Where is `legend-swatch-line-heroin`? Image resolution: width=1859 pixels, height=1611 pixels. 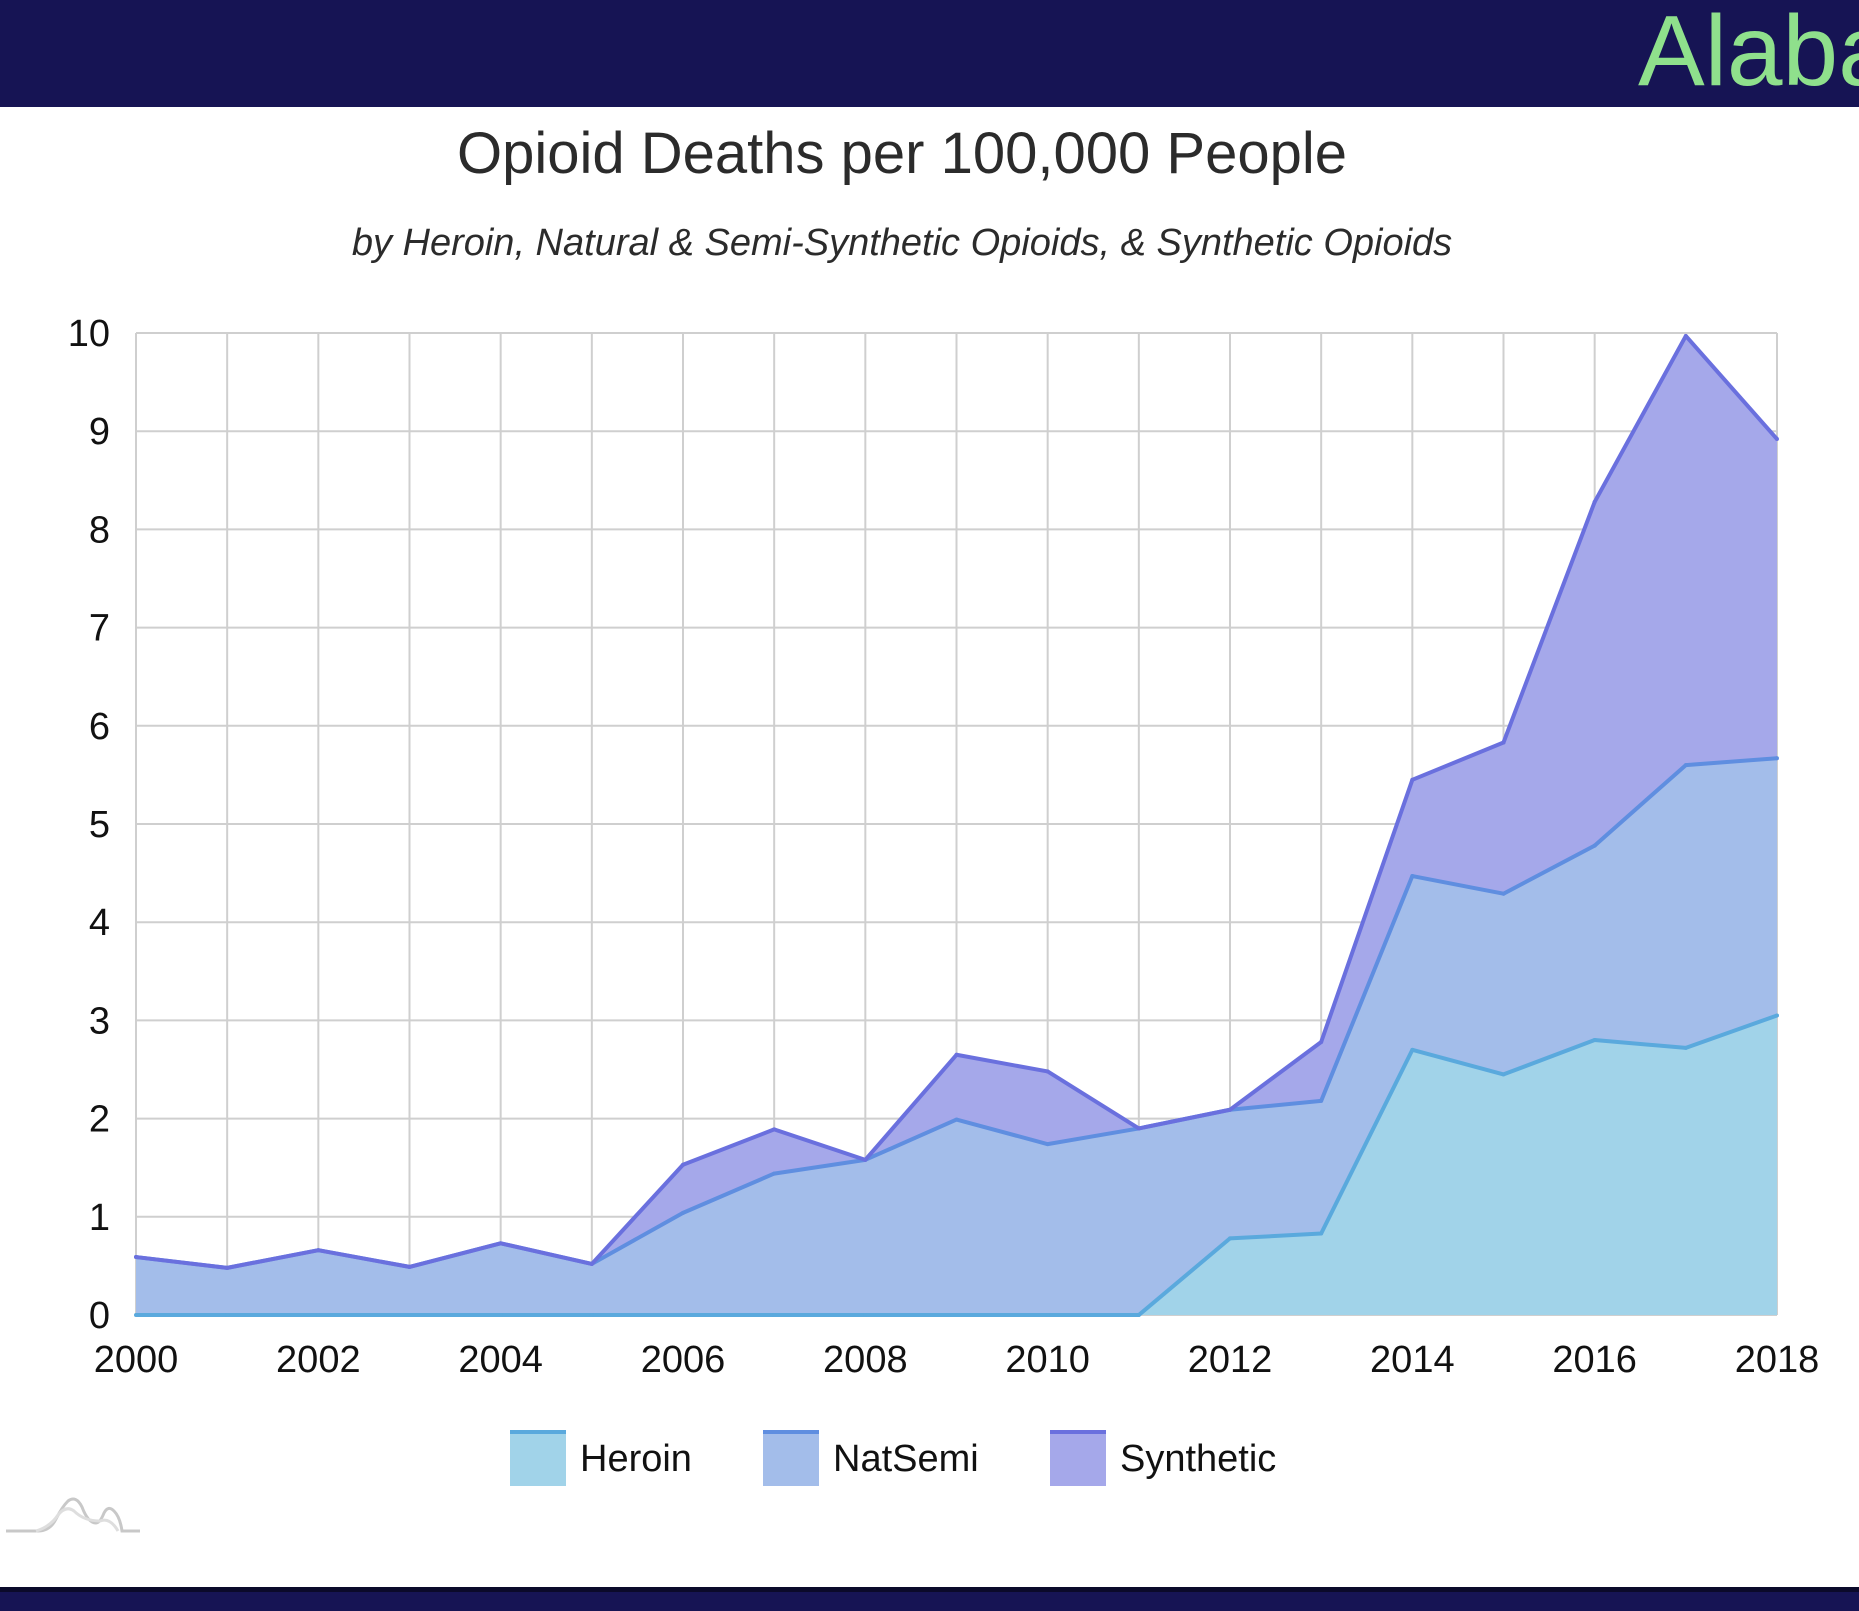 legend-swatch-line-heroin is located at coordinates (538, 1432).